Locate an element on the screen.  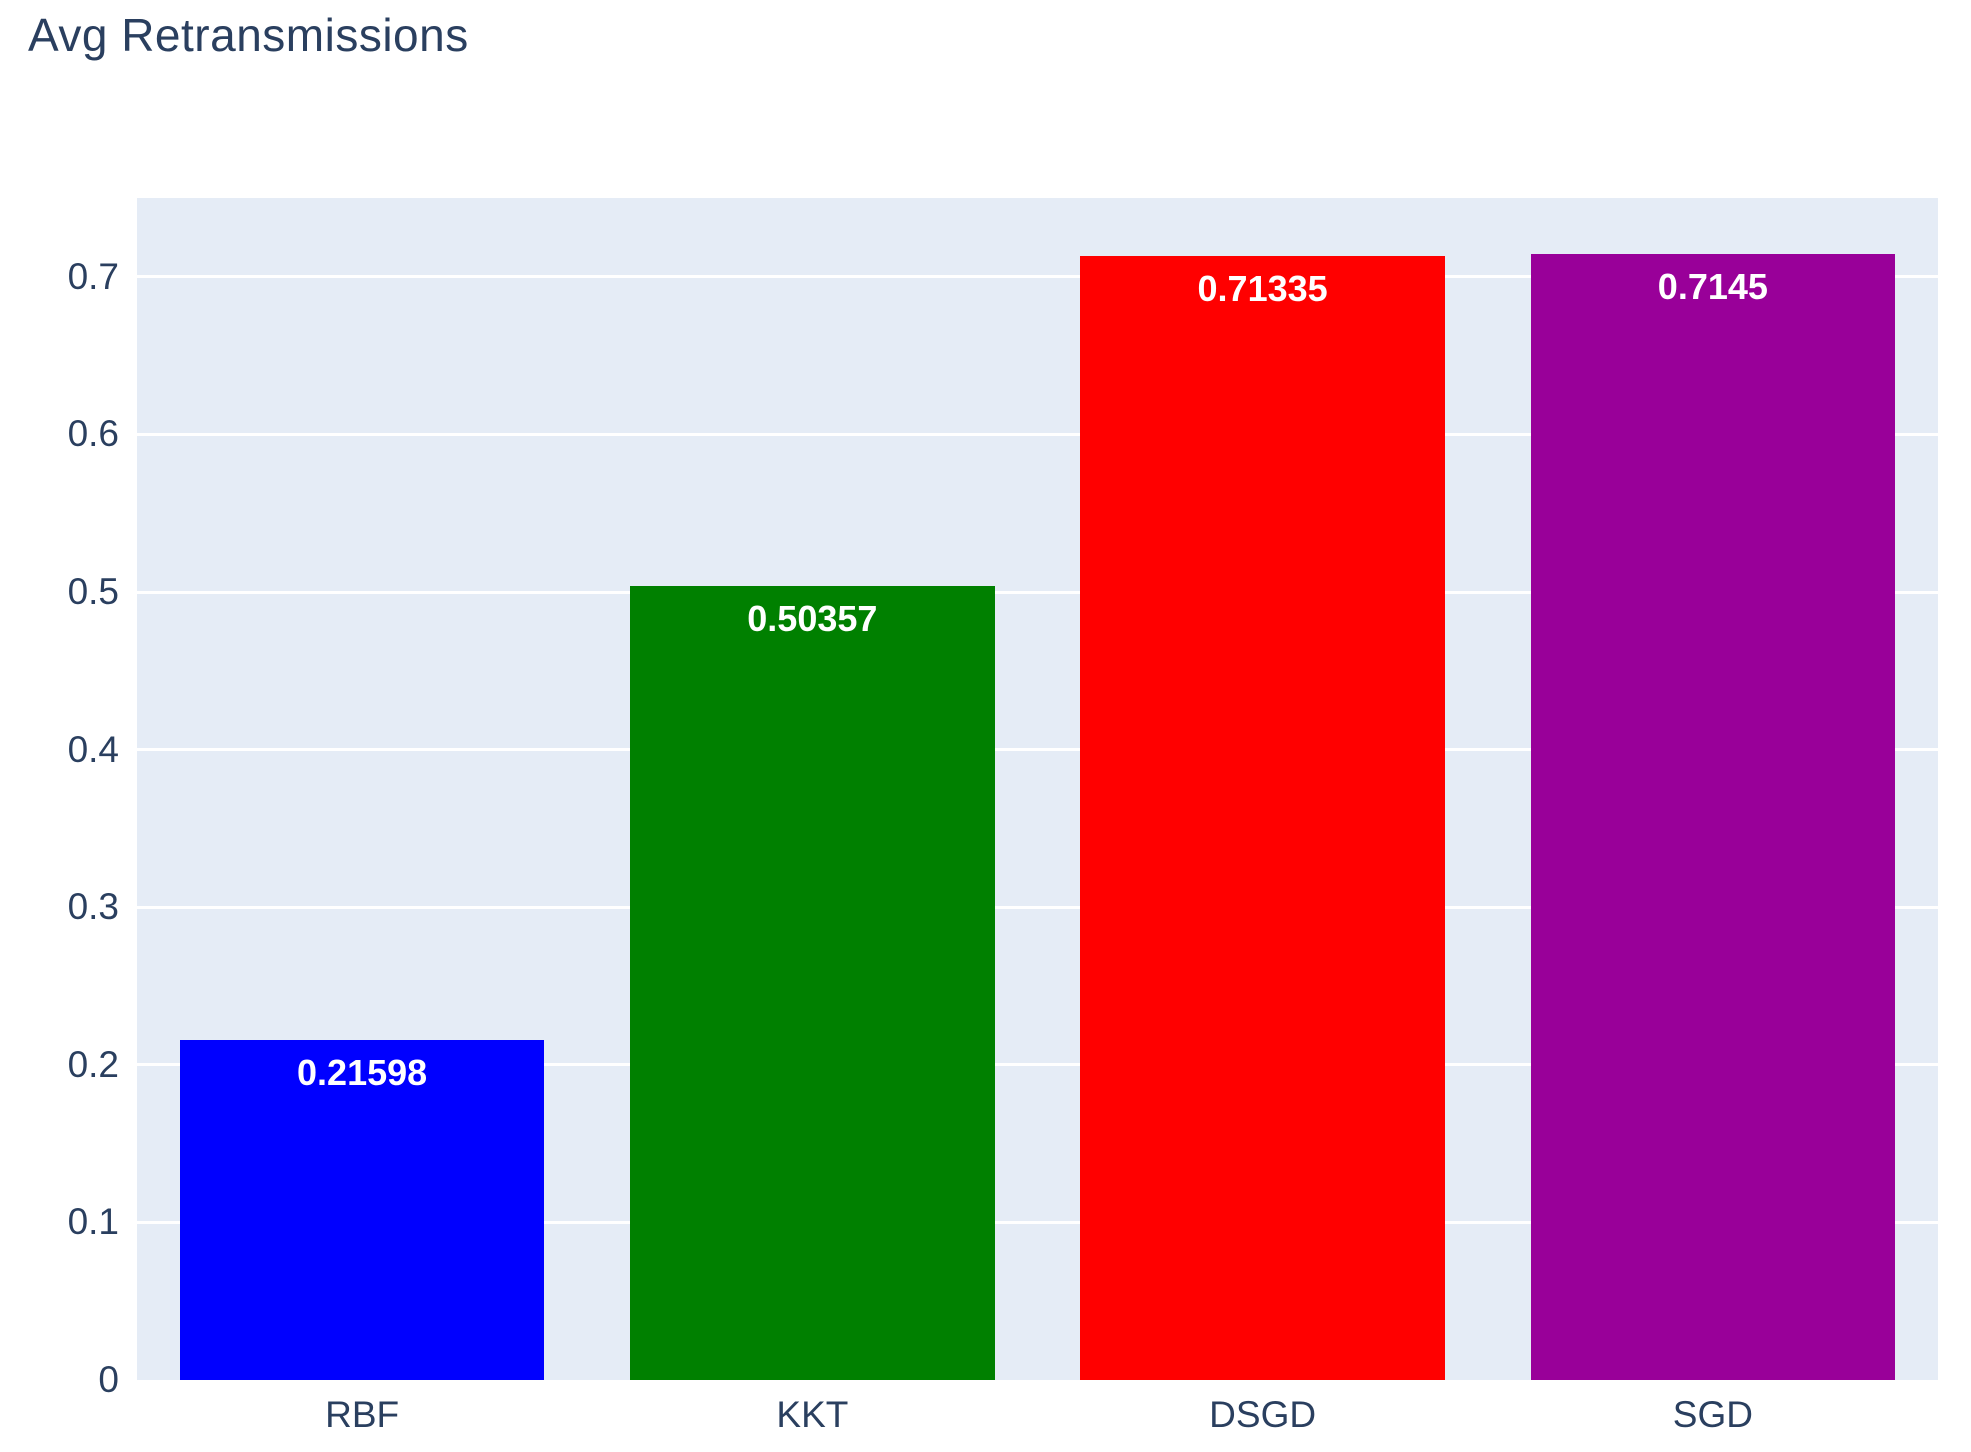
bar-value-label: 0.7145 is located at coordinates (1712, 286).